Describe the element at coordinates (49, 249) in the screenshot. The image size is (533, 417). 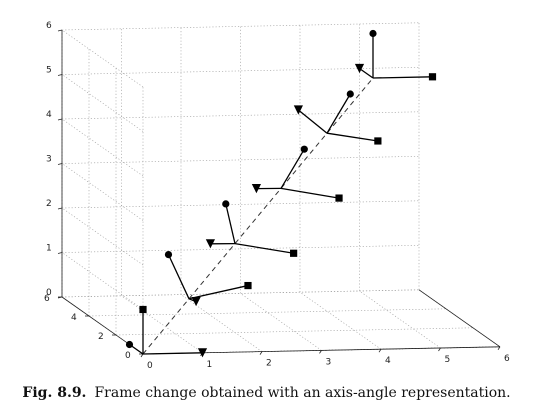
I see `z-tick-label: 1` at that location.